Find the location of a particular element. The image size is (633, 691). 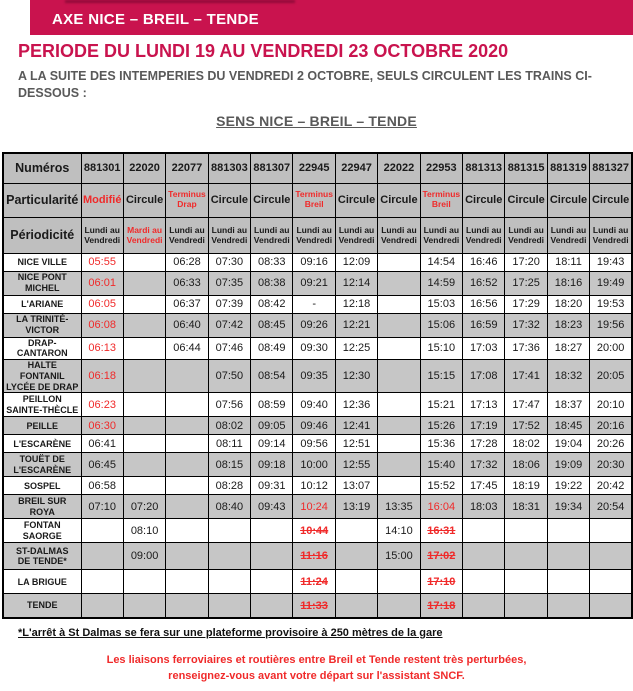

time-cell: 08:11 is located at coordinates (229, 444).